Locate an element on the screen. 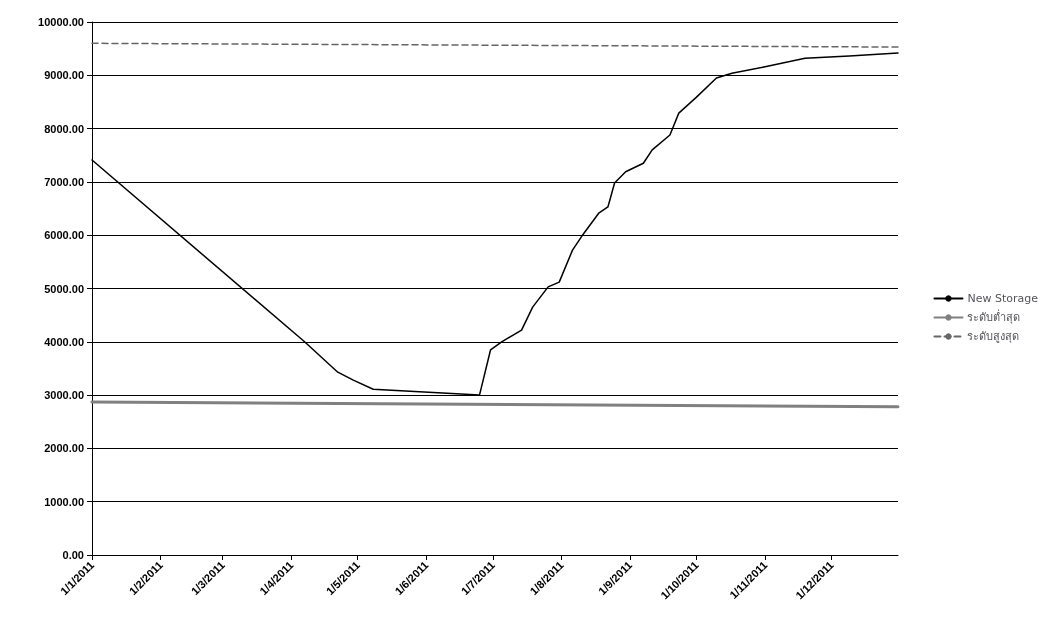  legend-label: ระดับต่ำสุด is located at coordinates (994, 316).